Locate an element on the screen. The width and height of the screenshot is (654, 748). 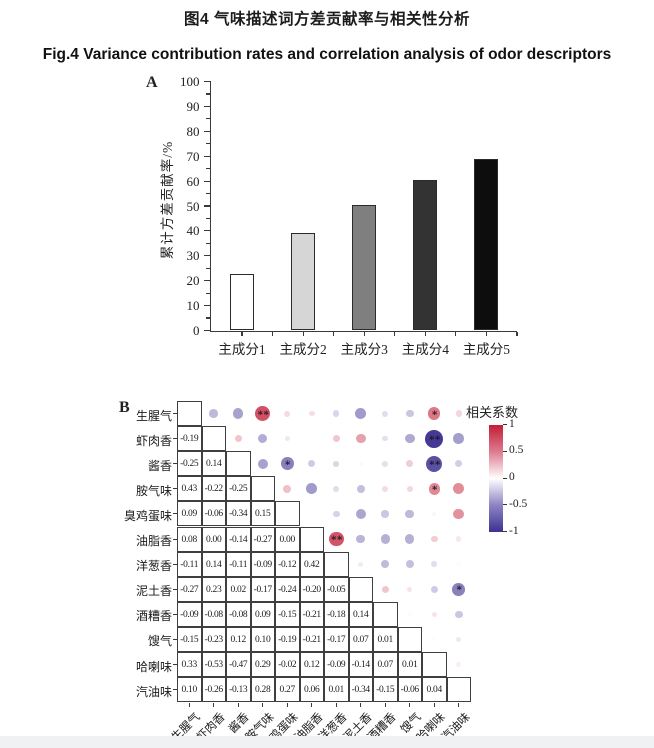
matrix-cell: 0.14 is located at coordinates (360, 614).